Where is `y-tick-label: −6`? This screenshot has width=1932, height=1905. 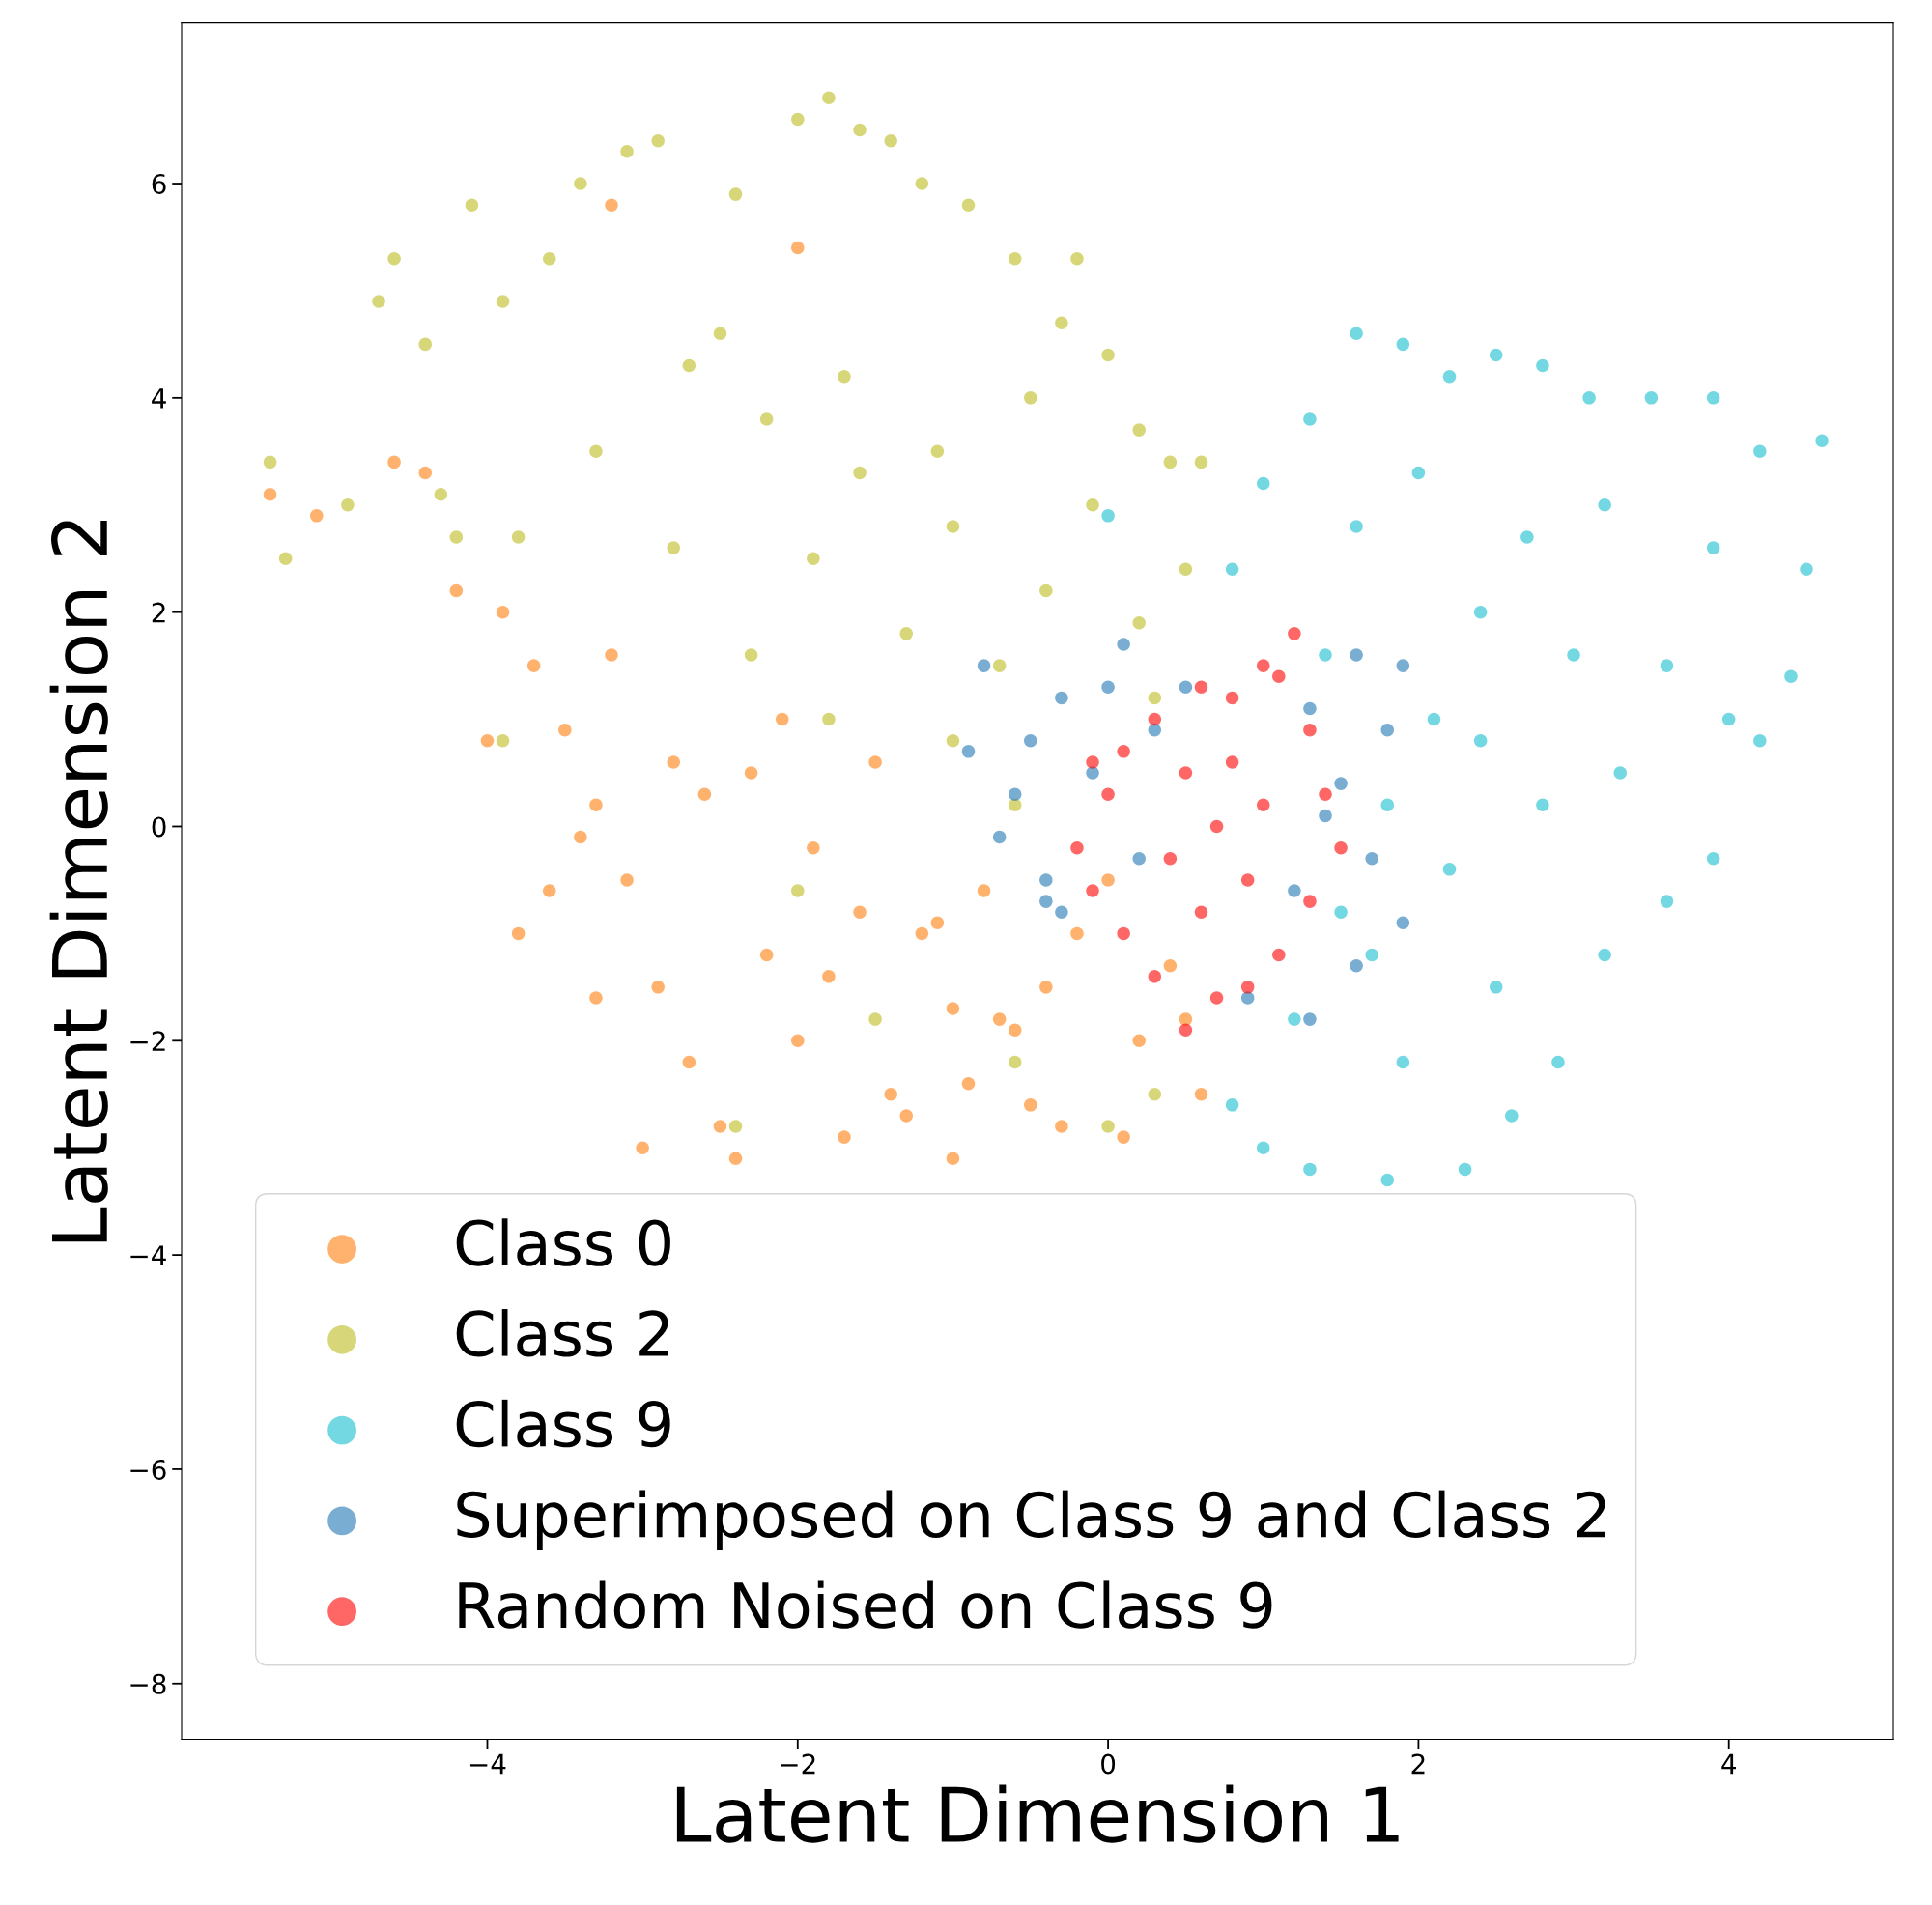 y-tick-label: −6 is located at coordinates (148, 1469).